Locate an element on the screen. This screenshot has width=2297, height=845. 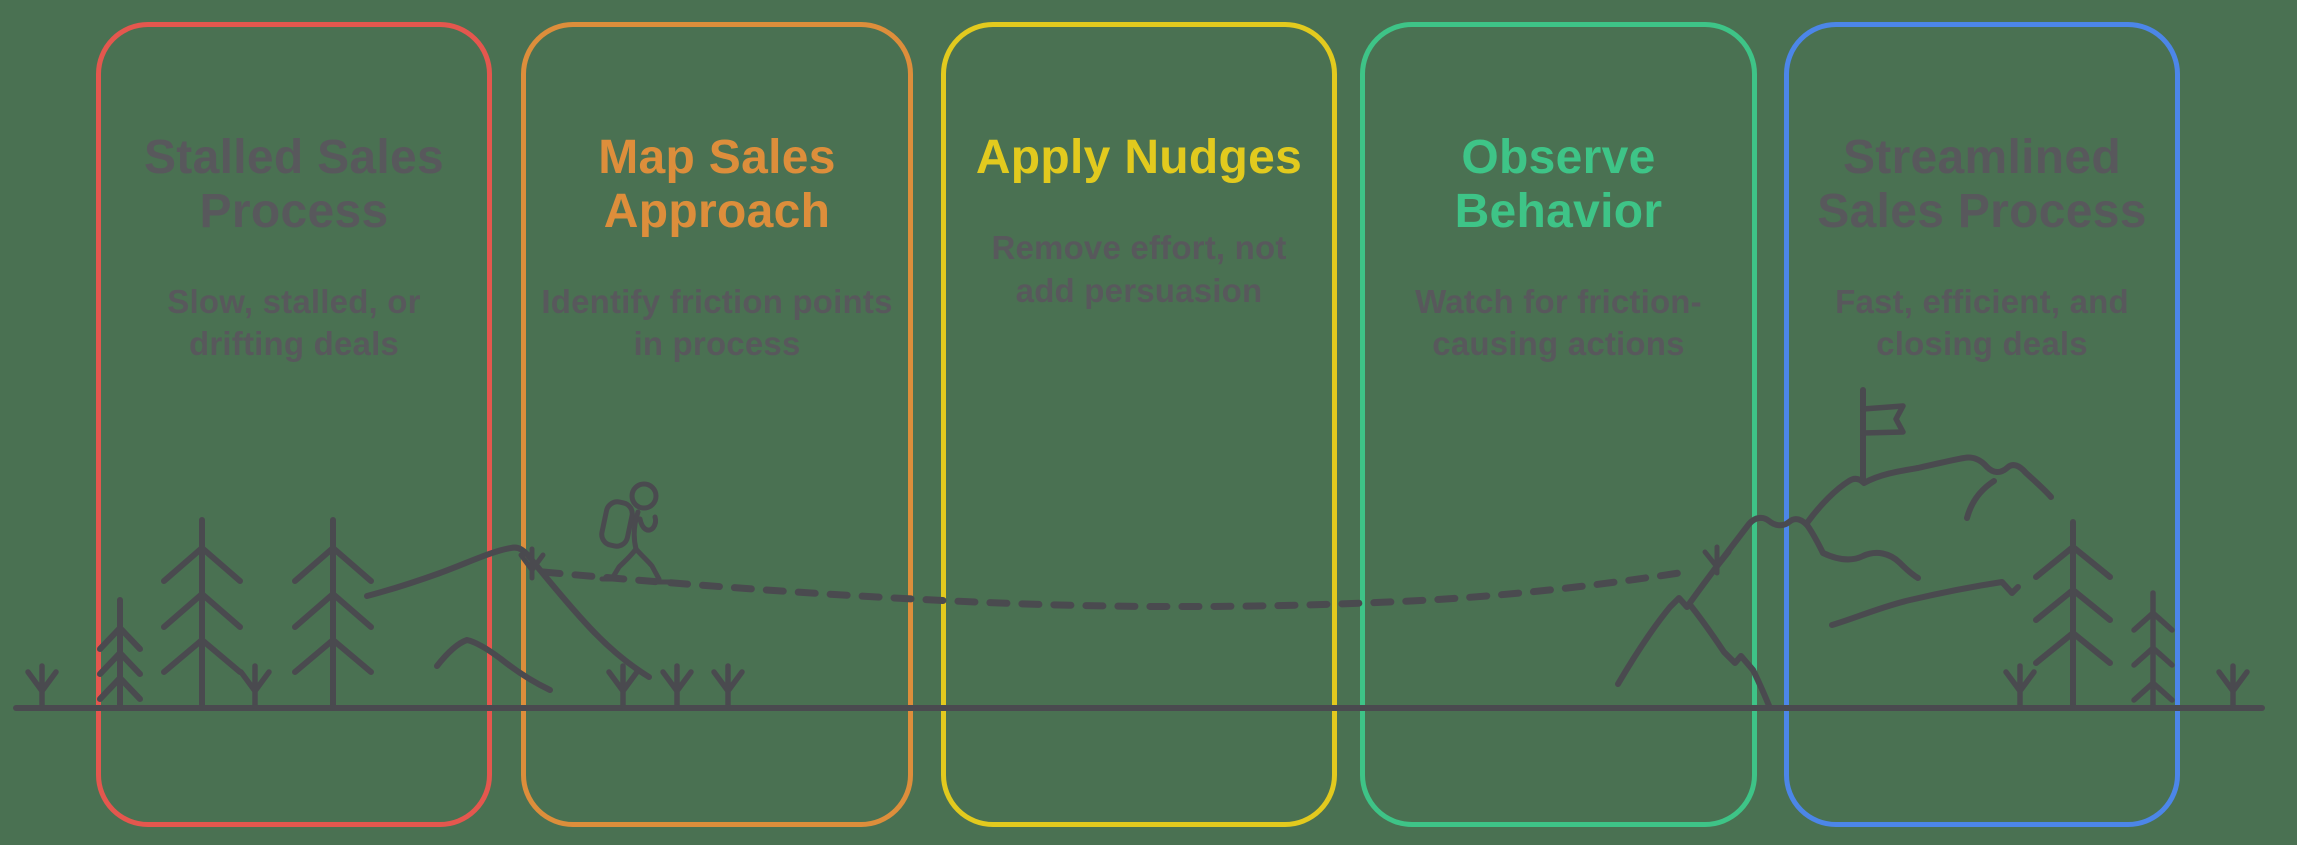
card-subtitle: Watch for friction- causing actions is located at coordinates (1558, 322).